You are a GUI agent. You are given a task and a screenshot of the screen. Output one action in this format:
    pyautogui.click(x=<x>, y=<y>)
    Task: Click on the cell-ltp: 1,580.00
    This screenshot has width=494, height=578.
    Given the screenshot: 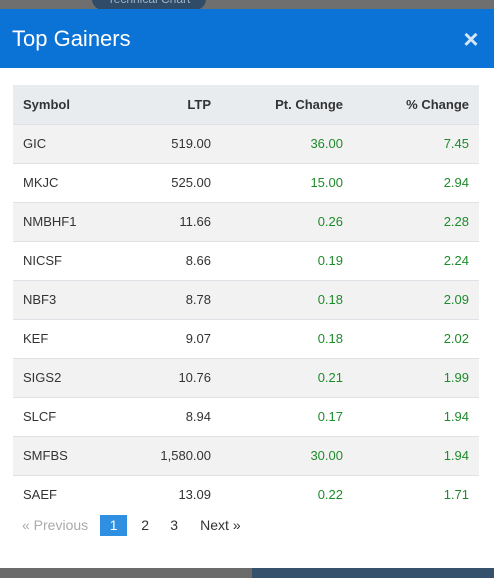 What is the action you would take?
    pyautogui.click(x=163, y=456)
    